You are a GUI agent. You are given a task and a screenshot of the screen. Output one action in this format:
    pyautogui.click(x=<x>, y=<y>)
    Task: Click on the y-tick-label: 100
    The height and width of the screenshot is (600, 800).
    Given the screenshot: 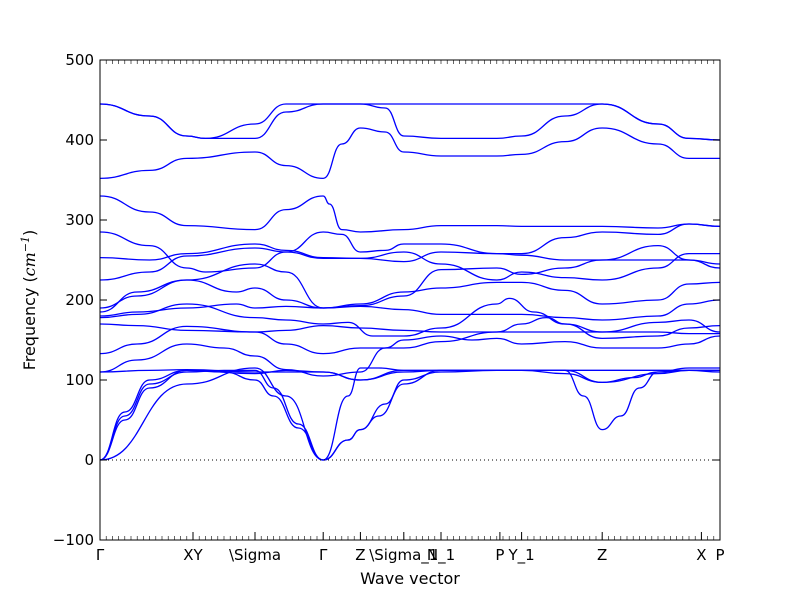 What is the action you would take?
    pyautogui.click(x=79, y=380)
    